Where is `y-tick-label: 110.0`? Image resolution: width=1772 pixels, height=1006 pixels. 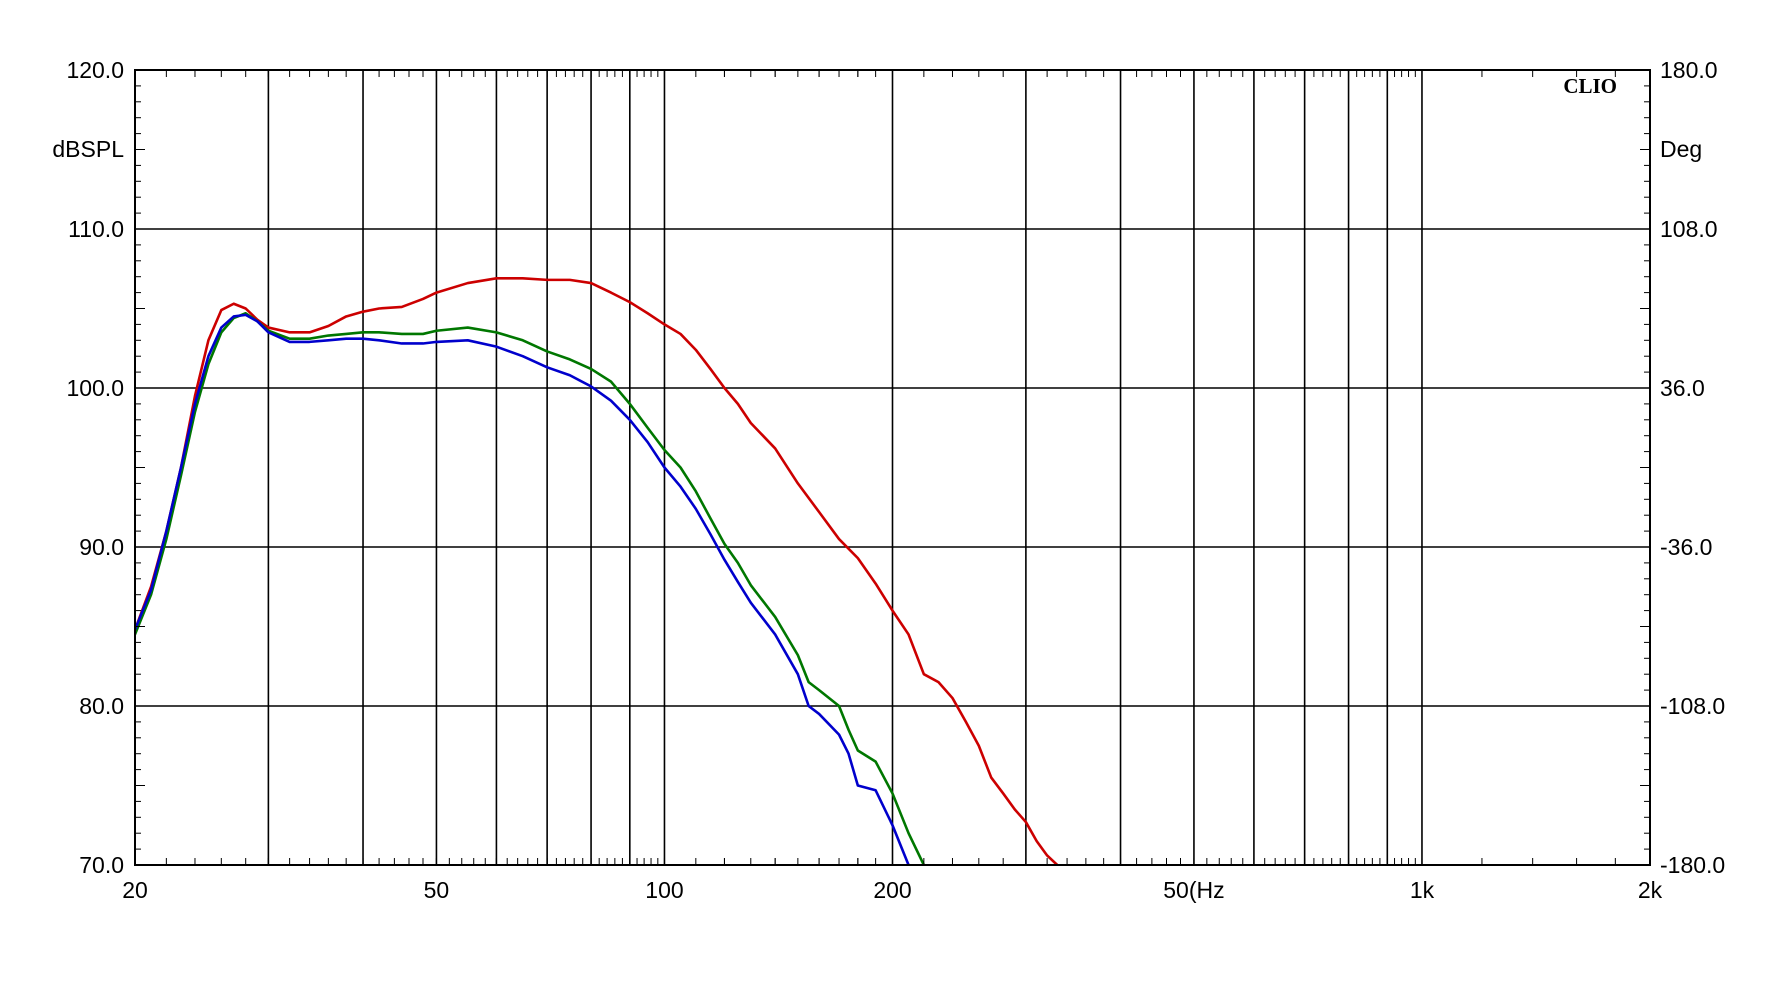
y-tick-label: 110.0 is located at coordinates (96, 229).